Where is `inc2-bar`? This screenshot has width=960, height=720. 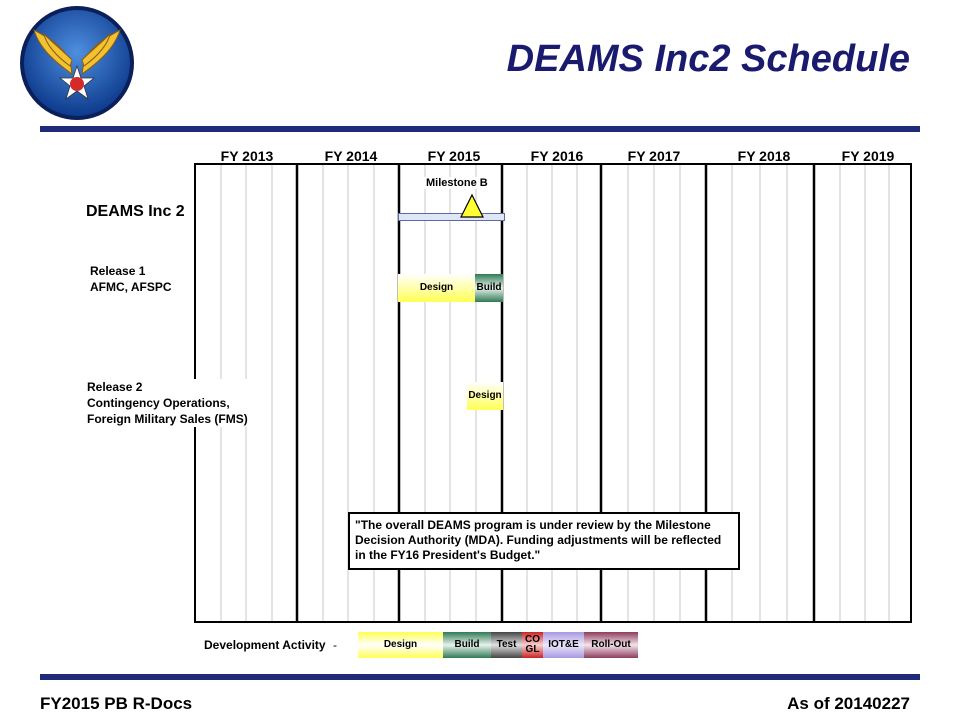 inc2-bar is located at coordinates (451, 217).